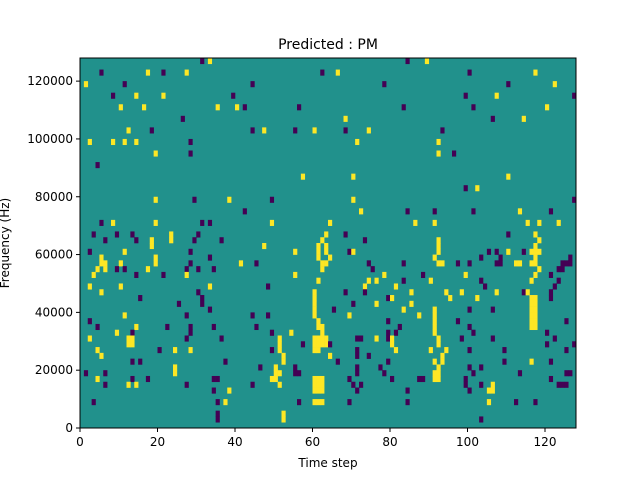 The width and height of the screenshot is (640, 480). What do you see at coordinates (53, 254) in the screenshot?
I see `y-axis-ticks: 0 20000 40000 60000 80000 100000 120000` at bounding box center [53, 254].